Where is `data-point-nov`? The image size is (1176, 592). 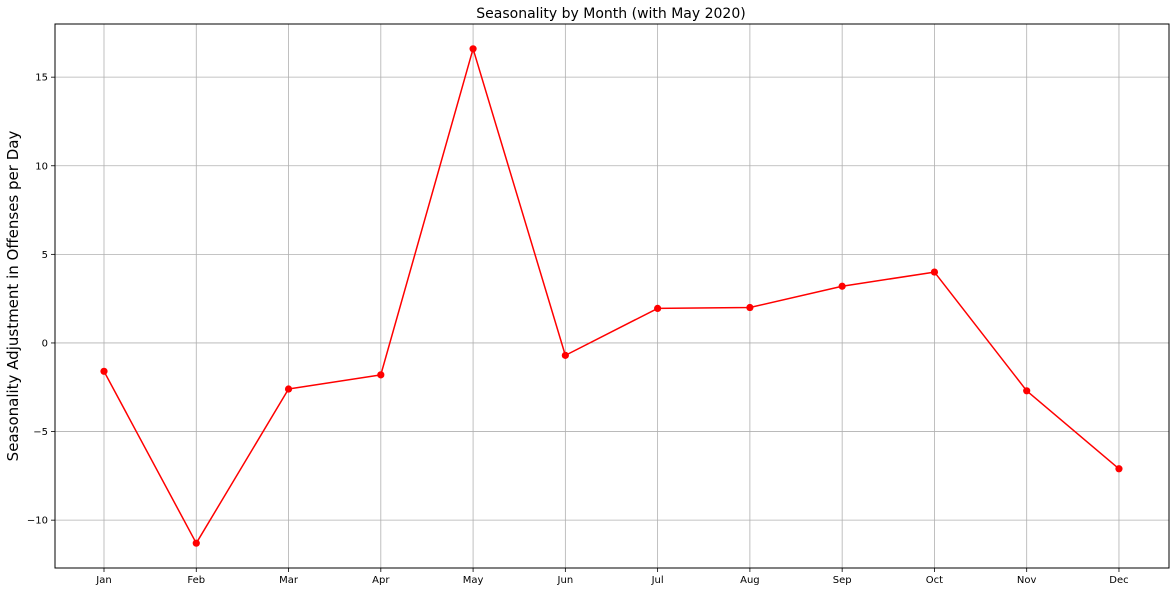 data-point-nov is located at coordinates (1027, 391).